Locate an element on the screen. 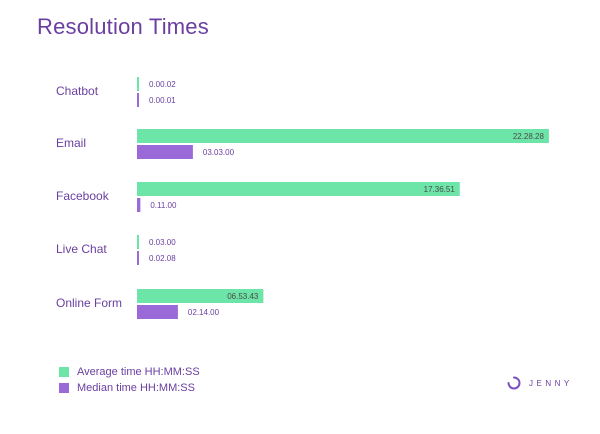  category-label-3: Live Chat is located at coordinates (81, 249).